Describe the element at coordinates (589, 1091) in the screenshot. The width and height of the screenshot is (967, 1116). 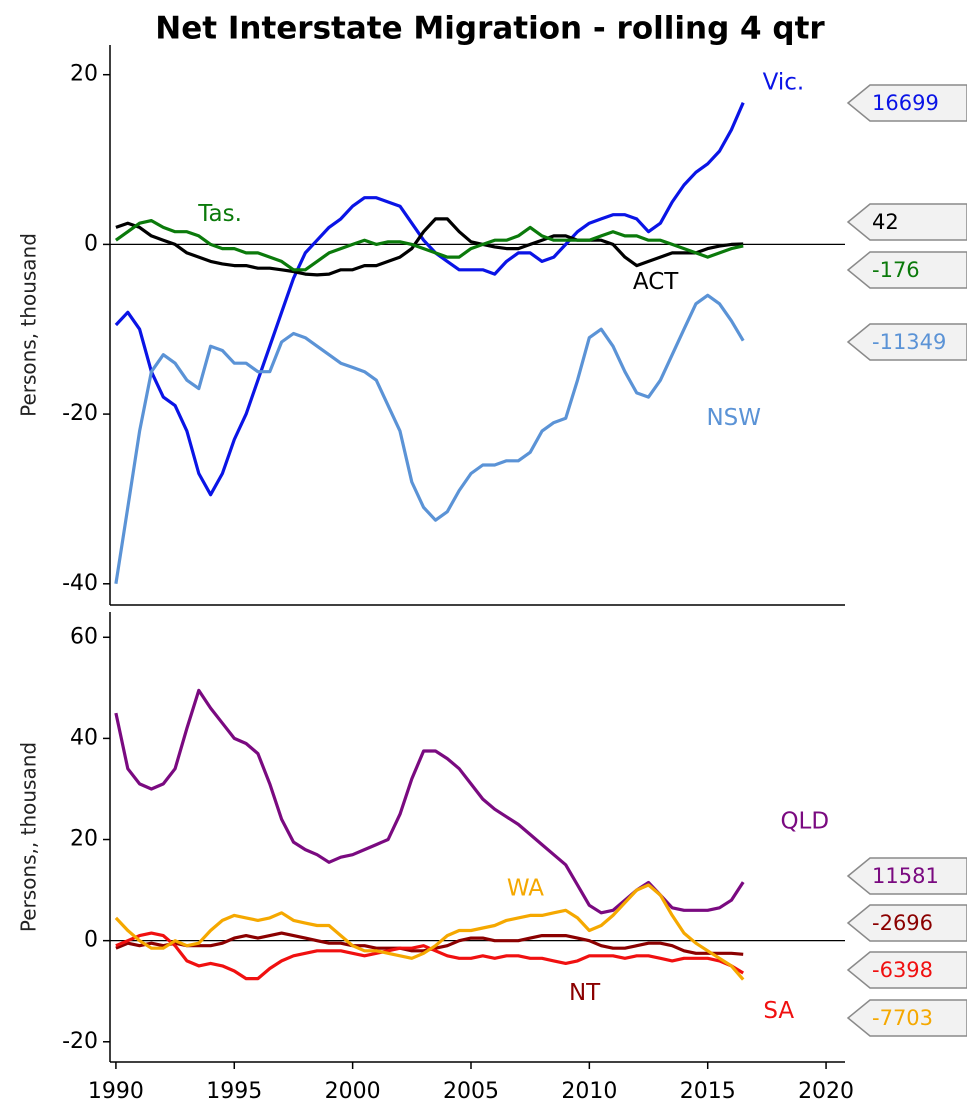
I see `x-tick-label: 2010` at that location.